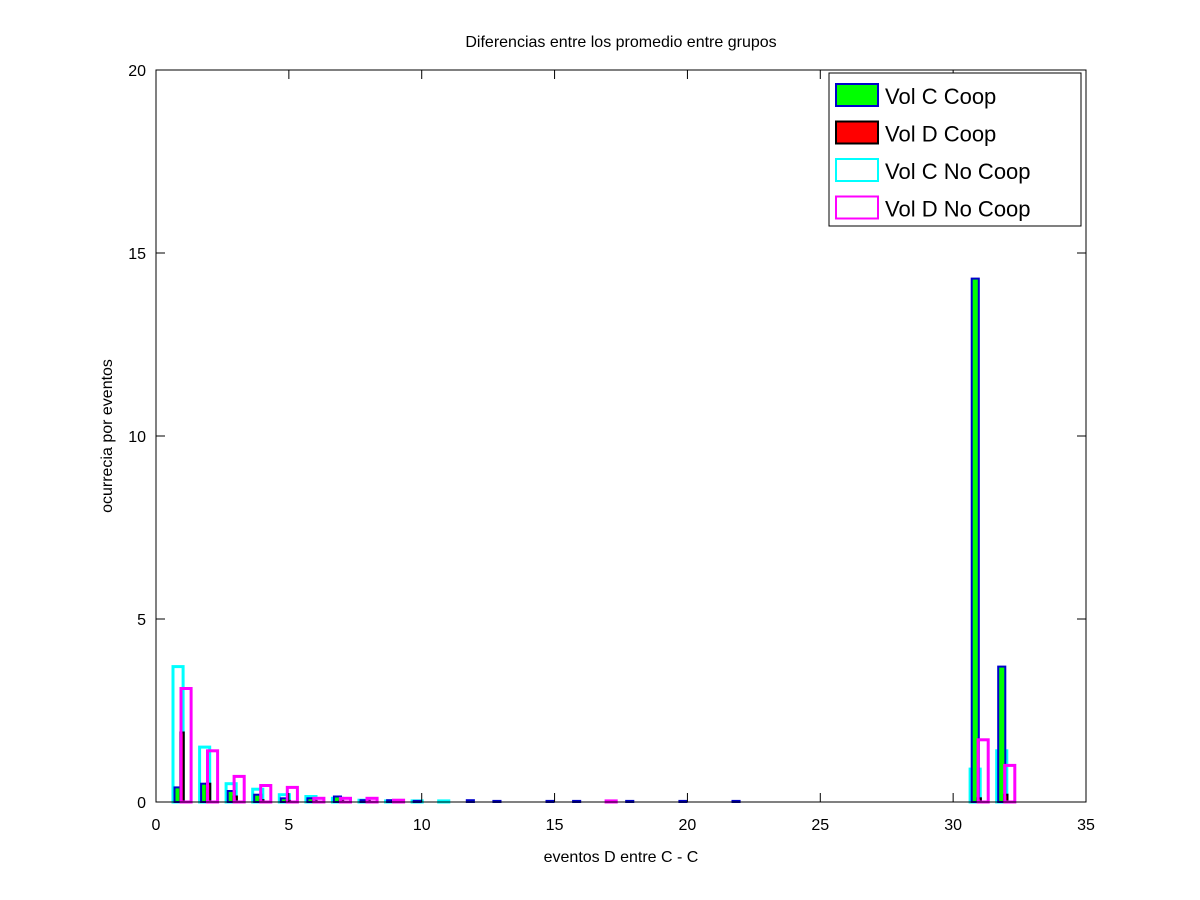  I want to click on x-tick-label: 30, so click(953, 825).